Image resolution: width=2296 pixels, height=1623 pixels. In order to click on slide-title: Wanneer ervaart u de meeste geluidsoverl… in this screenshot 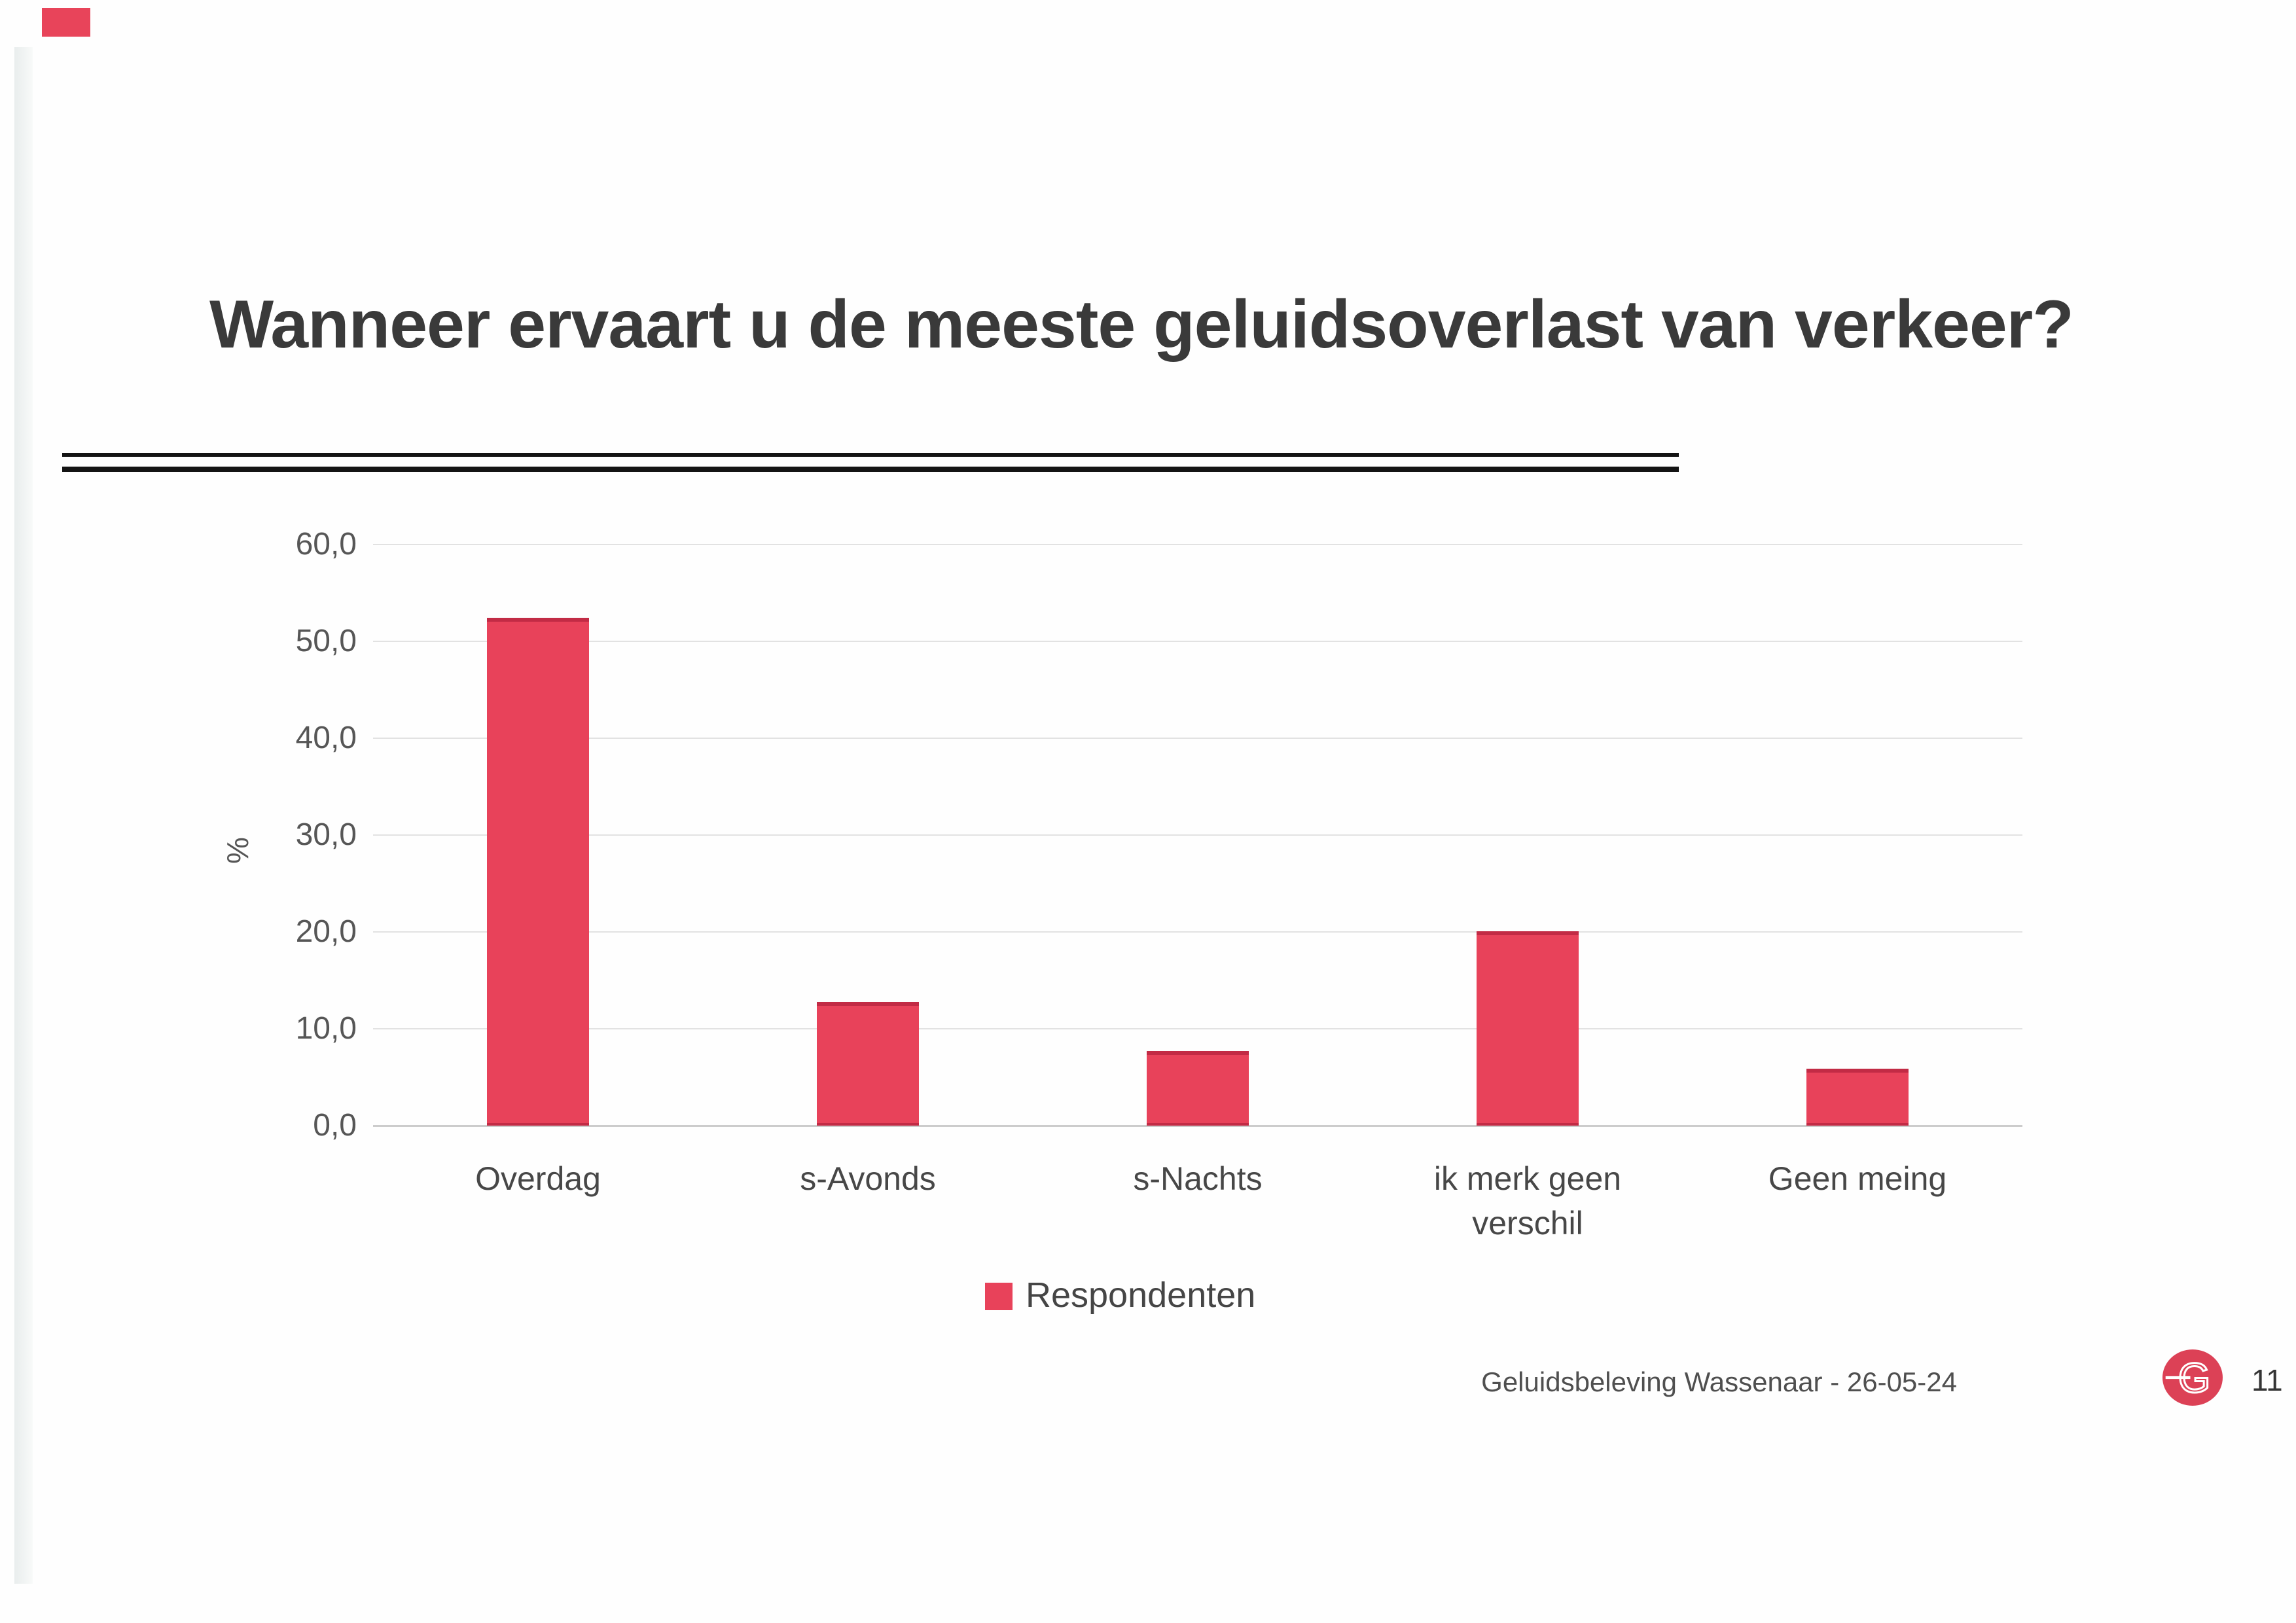, I will do `click(1141, 324)`.